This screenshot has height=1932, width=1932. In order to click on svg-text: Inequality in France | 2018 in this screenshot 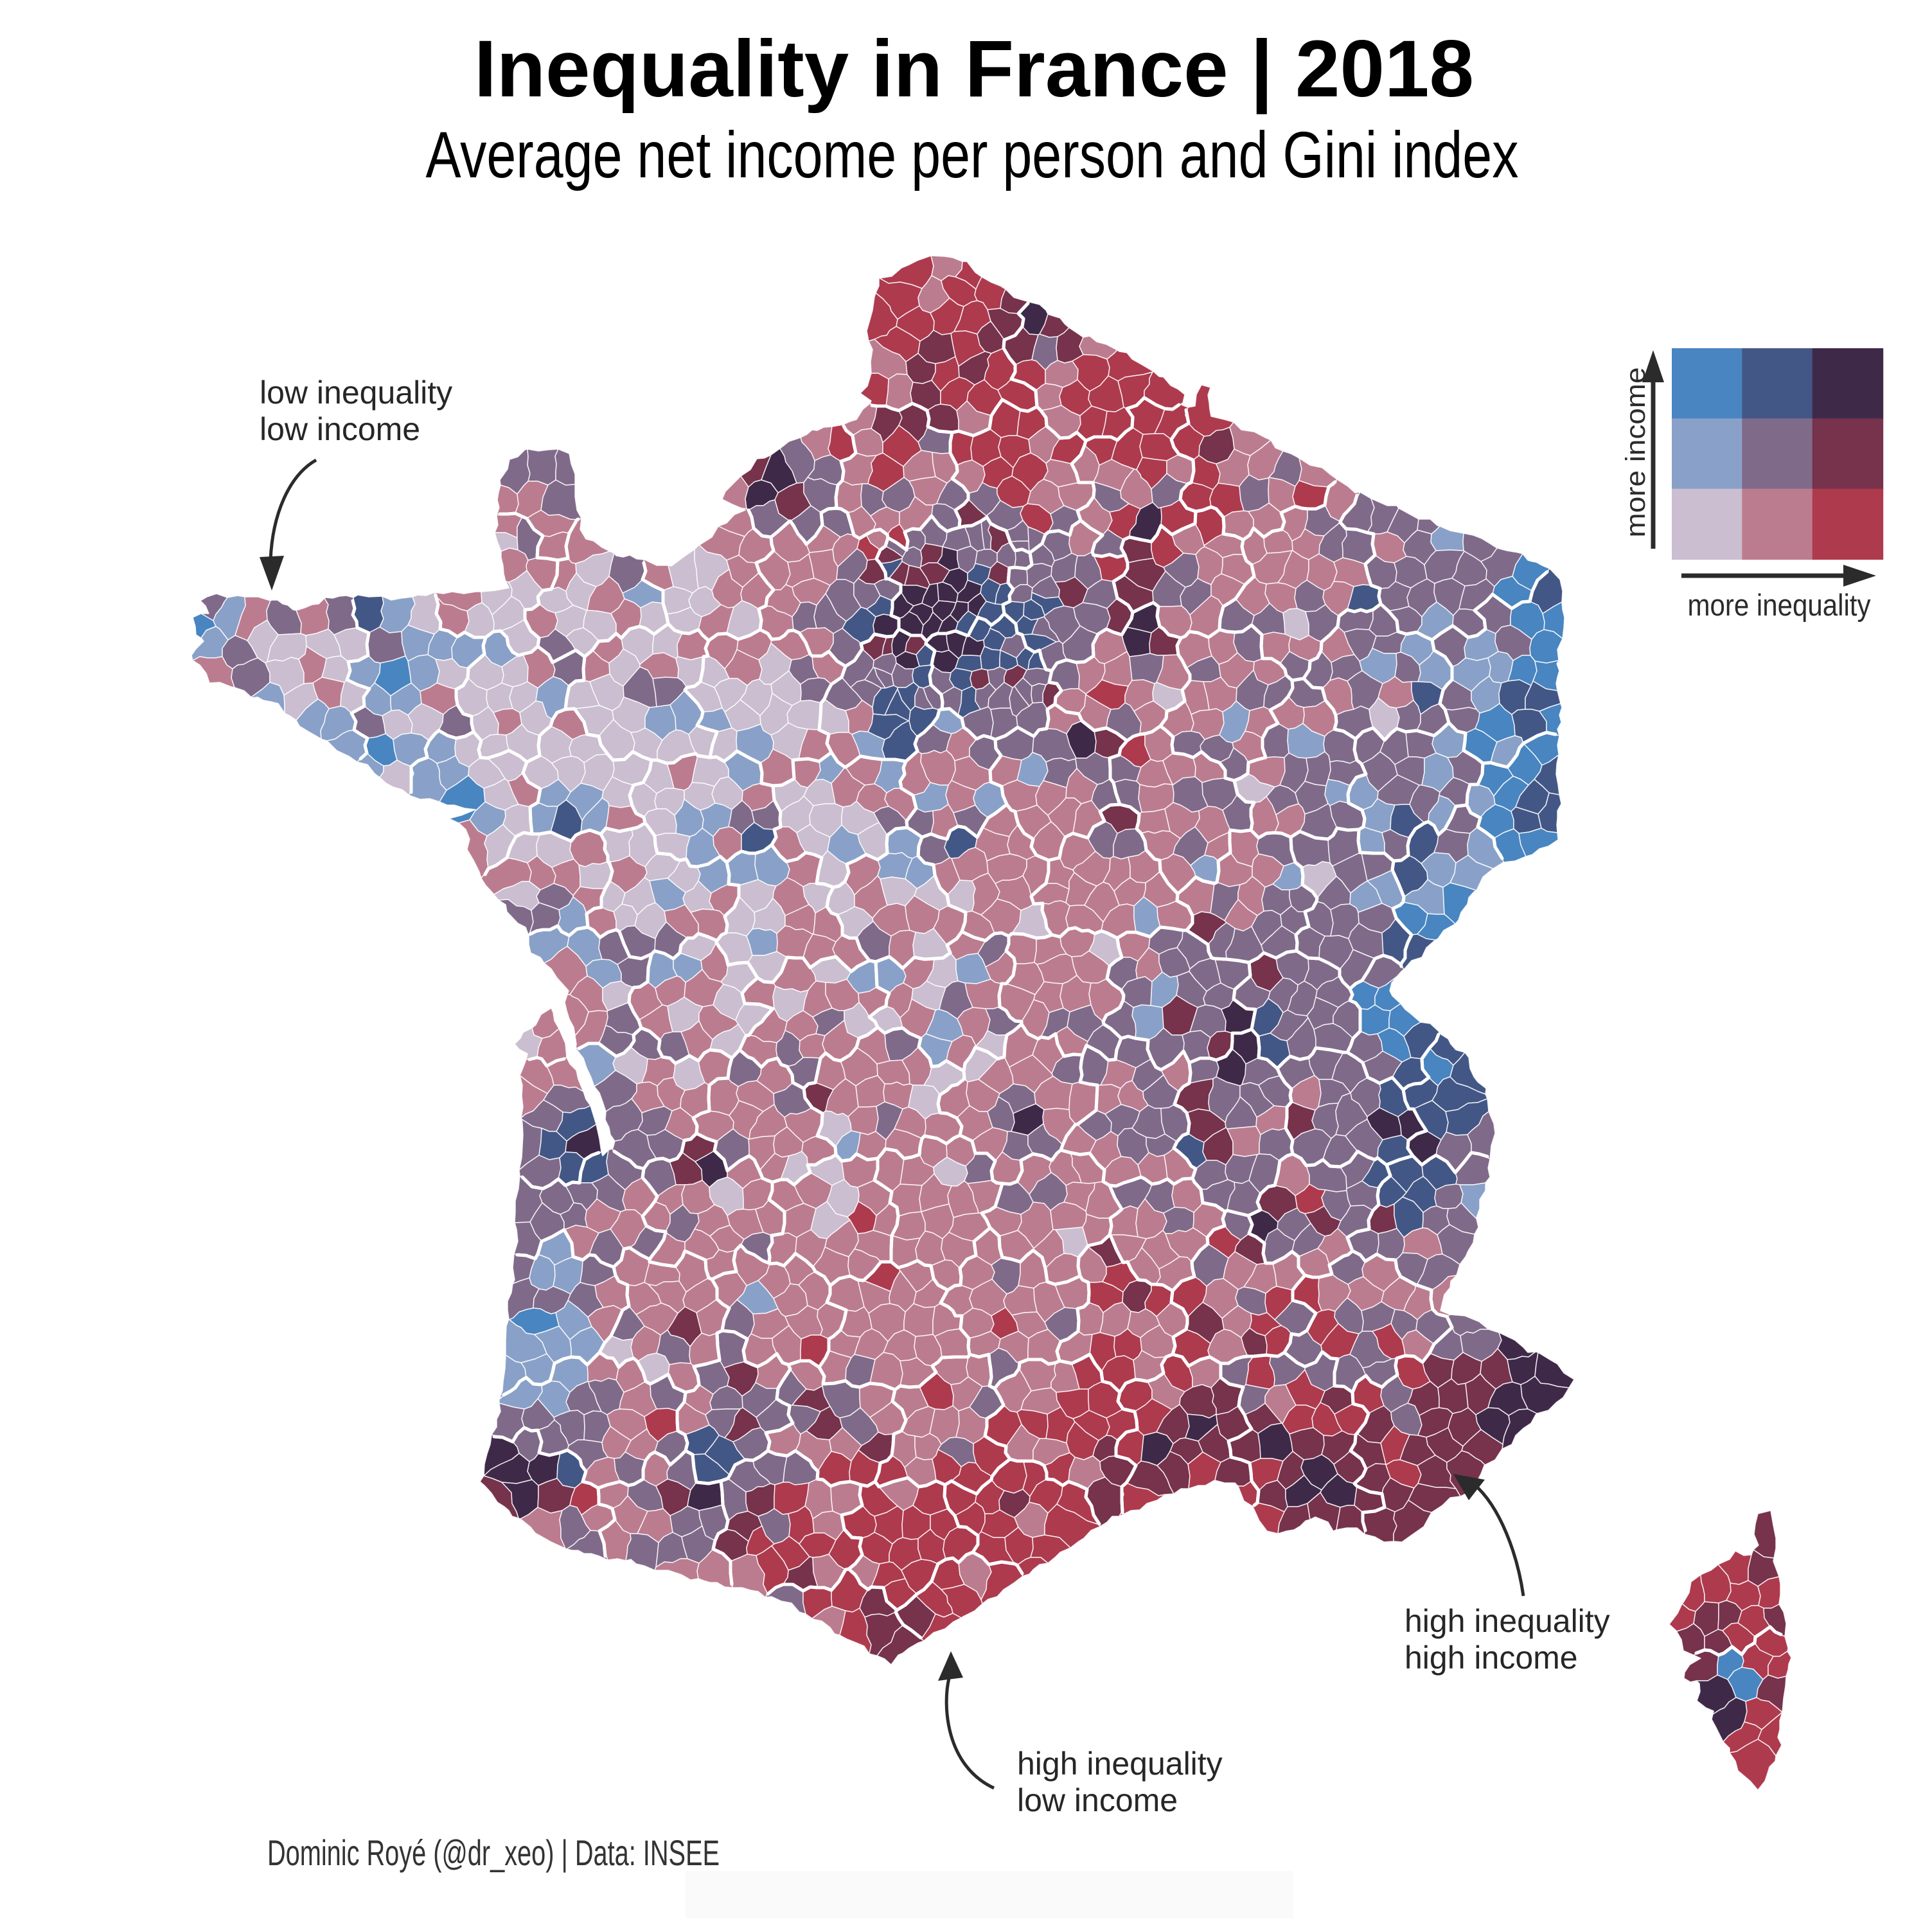, I will do `click(974, 69)`.